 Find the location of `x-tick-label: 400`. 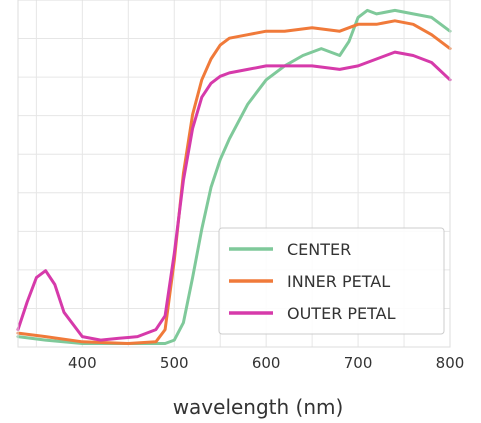

x-tick-label: 400 is located at coordinates (82, 363).